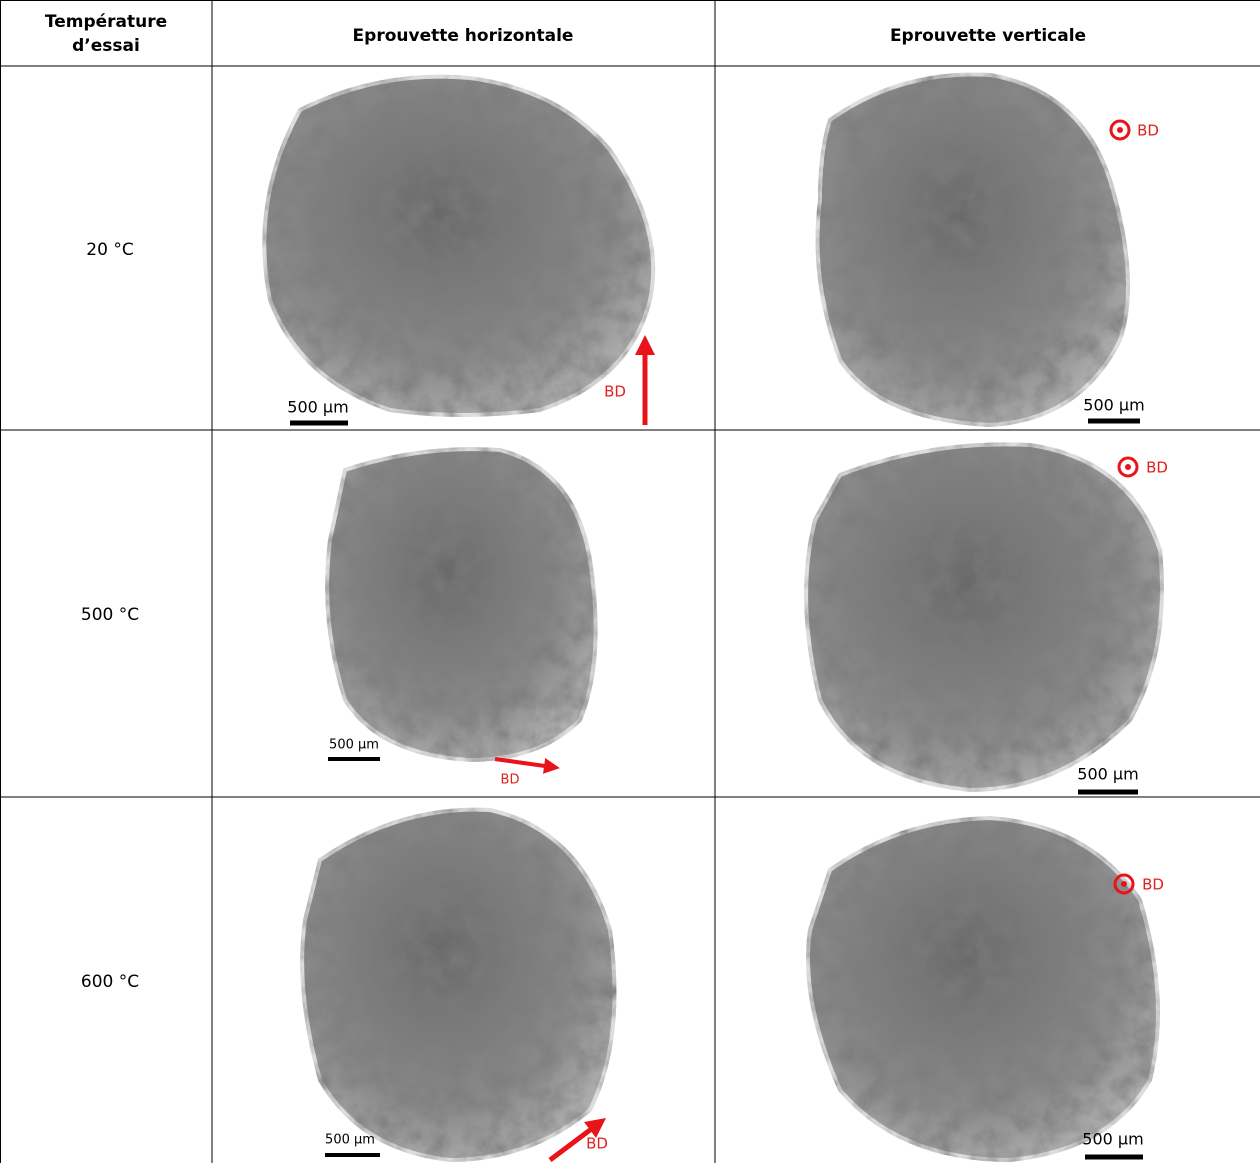 This screenshot has width=1260, height=1163. Describe the element at coordinates (106, 22) in the screenshot. I see `header-cell: Température` at that location.